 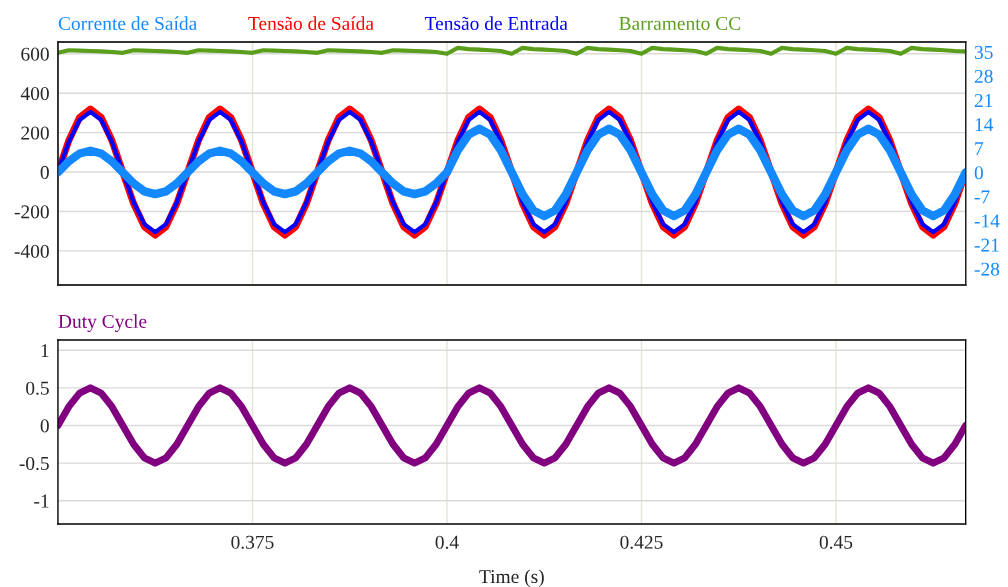 What do you see at coordinates (979, 149) in the screenshot?
I see `y2-tick-label: 7` at bounding box center [979, 149].